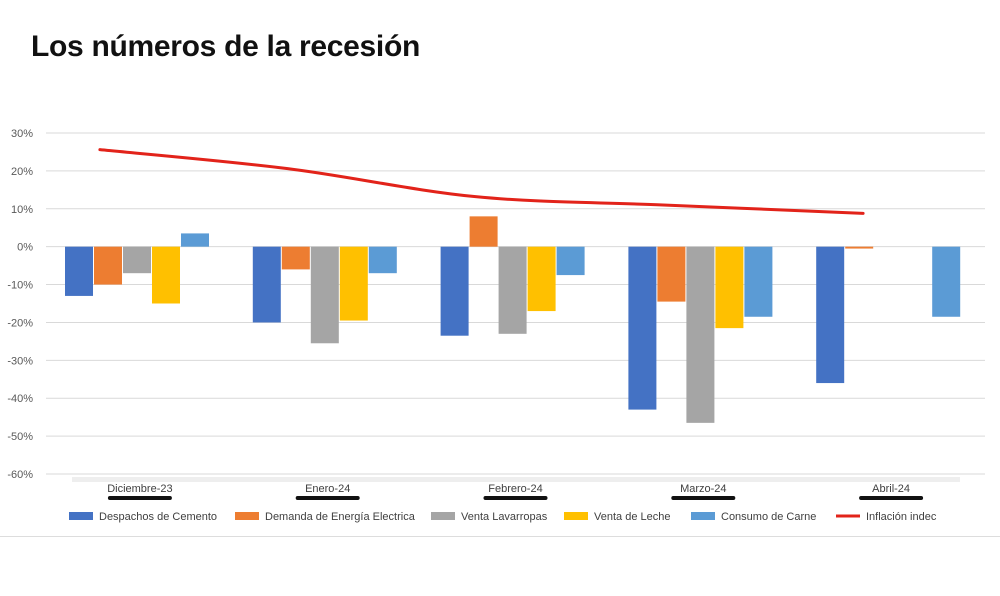 This screenshot has height=596, width=1000. Describe the element at coordinates (139, 489) in the screenshot. I see `category-label: Diciembre-23` at that location.